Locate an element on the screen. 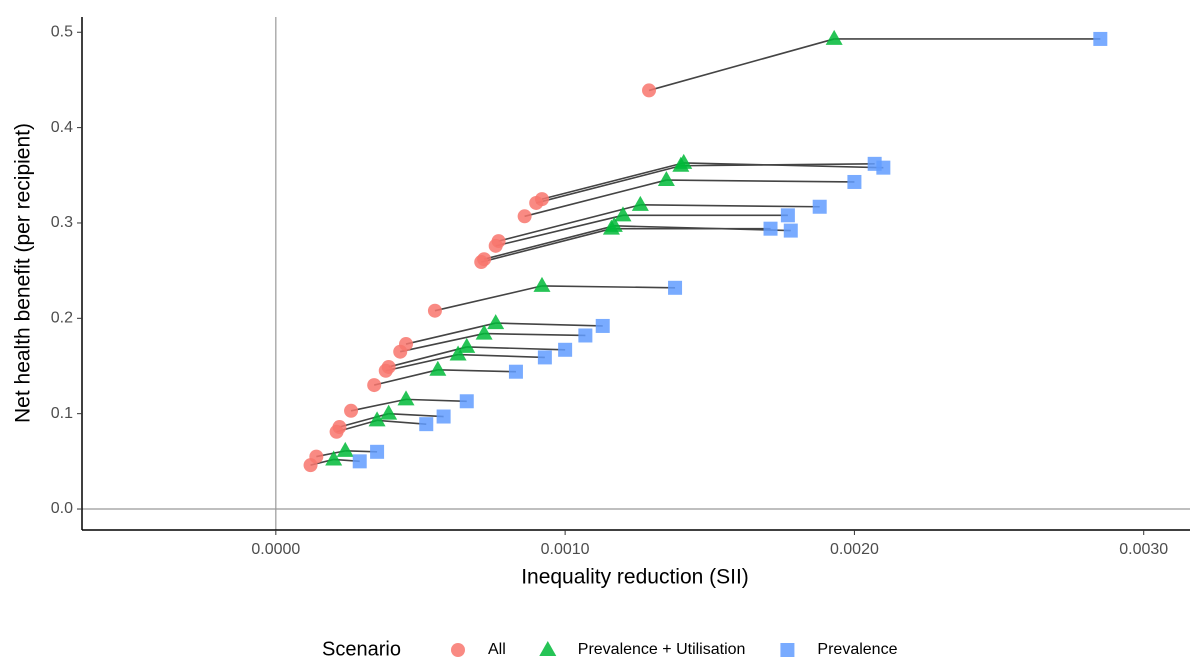 This screenshot has width=1190, height=669. y-tick-label: 0.2 is located at coordinates (62, 318).